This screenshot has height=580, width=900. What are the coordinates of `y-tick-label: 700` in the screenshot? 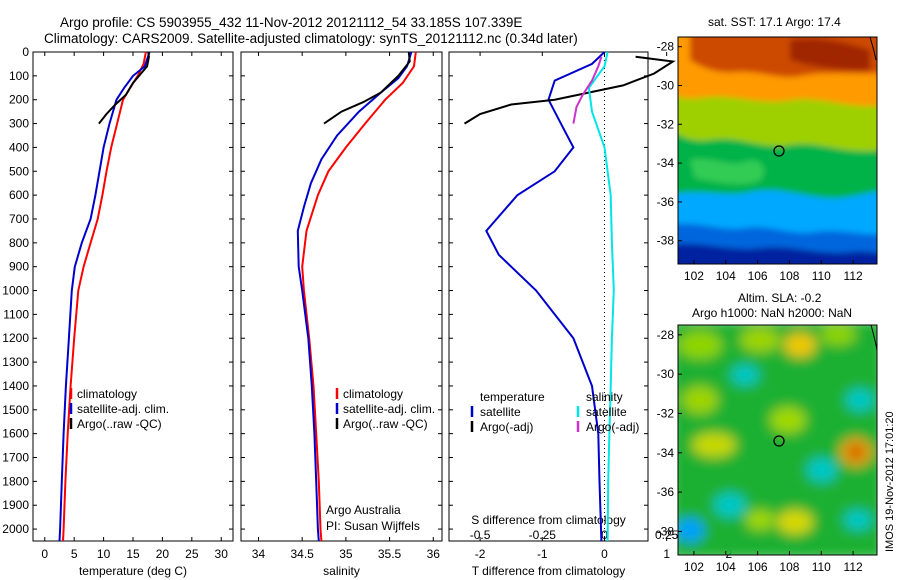 It's located at (19, 219).